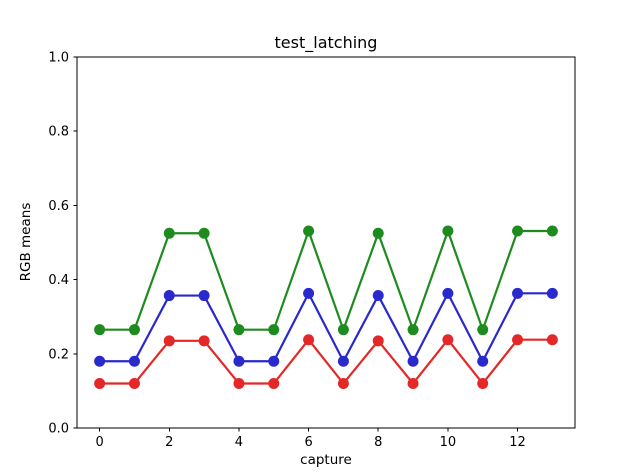 This screenshot has height=476, width=635. I want to click on series-b-mean, so click(326, 327).